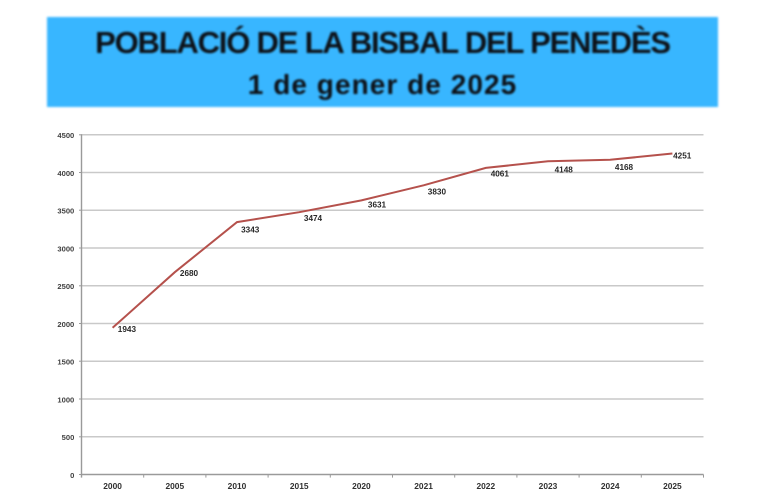 The height and width of the screenshot is (500, 765). I want to click on svg-text: 2015, so click(299, 486).